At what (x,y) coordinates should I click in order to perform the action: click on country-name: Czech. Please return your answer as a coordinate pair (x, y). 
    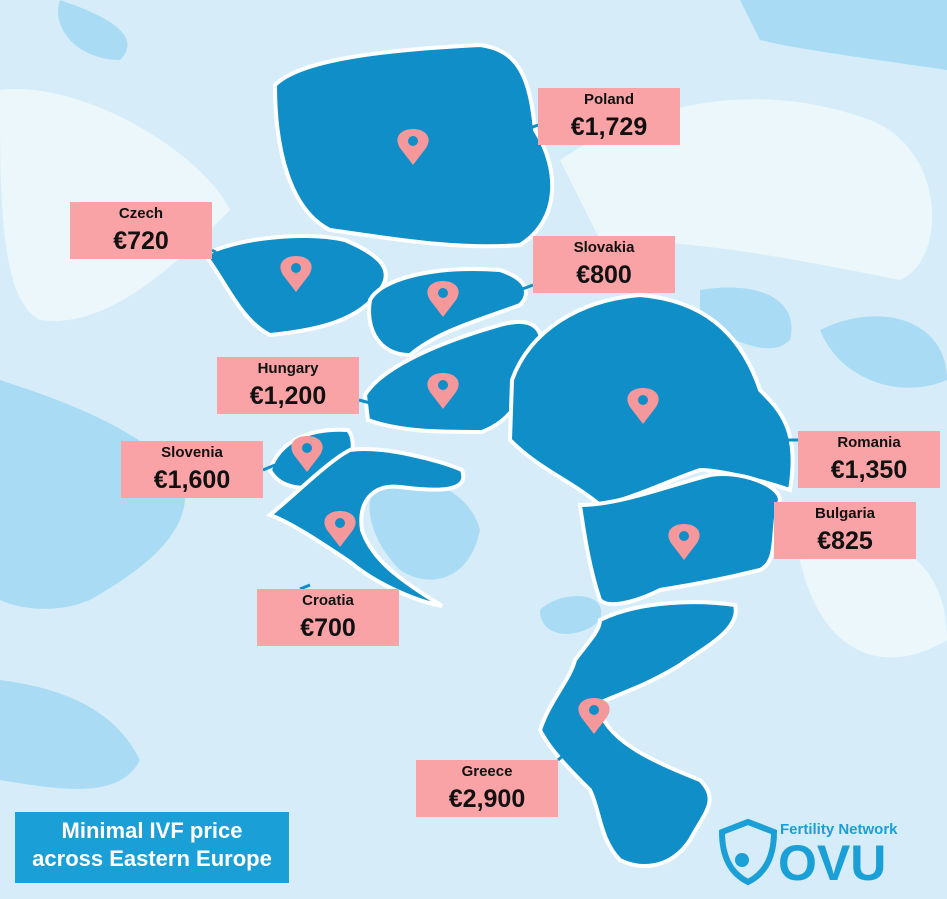
    Looking at the image, I should click on (141, 213).